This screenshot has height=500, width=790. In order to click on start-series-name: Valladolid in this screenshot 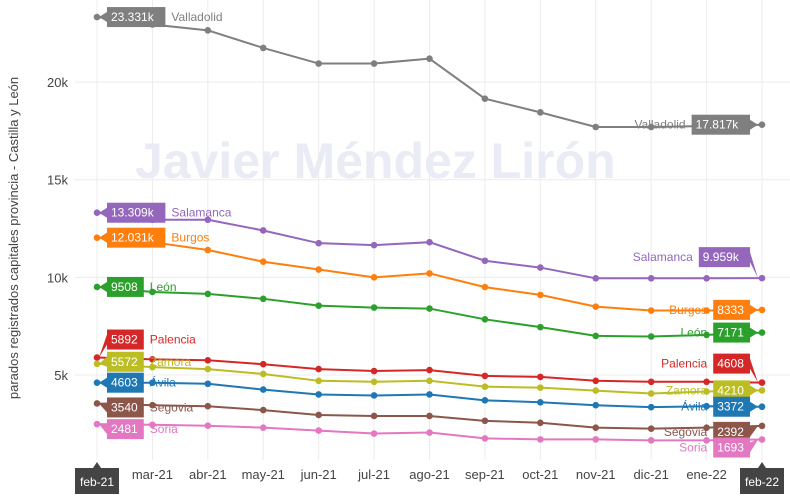, I will do `click(196, 17)`.